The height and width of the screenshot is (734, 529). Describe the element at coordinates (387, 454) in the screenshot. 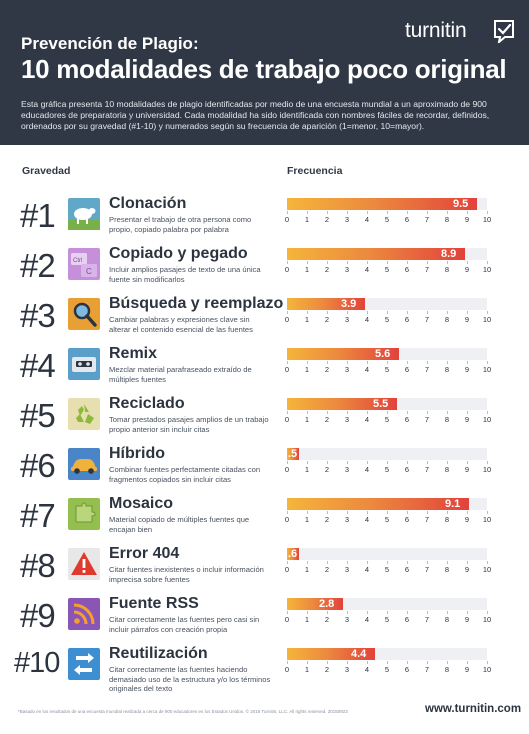

I see `bar-track` at that location.